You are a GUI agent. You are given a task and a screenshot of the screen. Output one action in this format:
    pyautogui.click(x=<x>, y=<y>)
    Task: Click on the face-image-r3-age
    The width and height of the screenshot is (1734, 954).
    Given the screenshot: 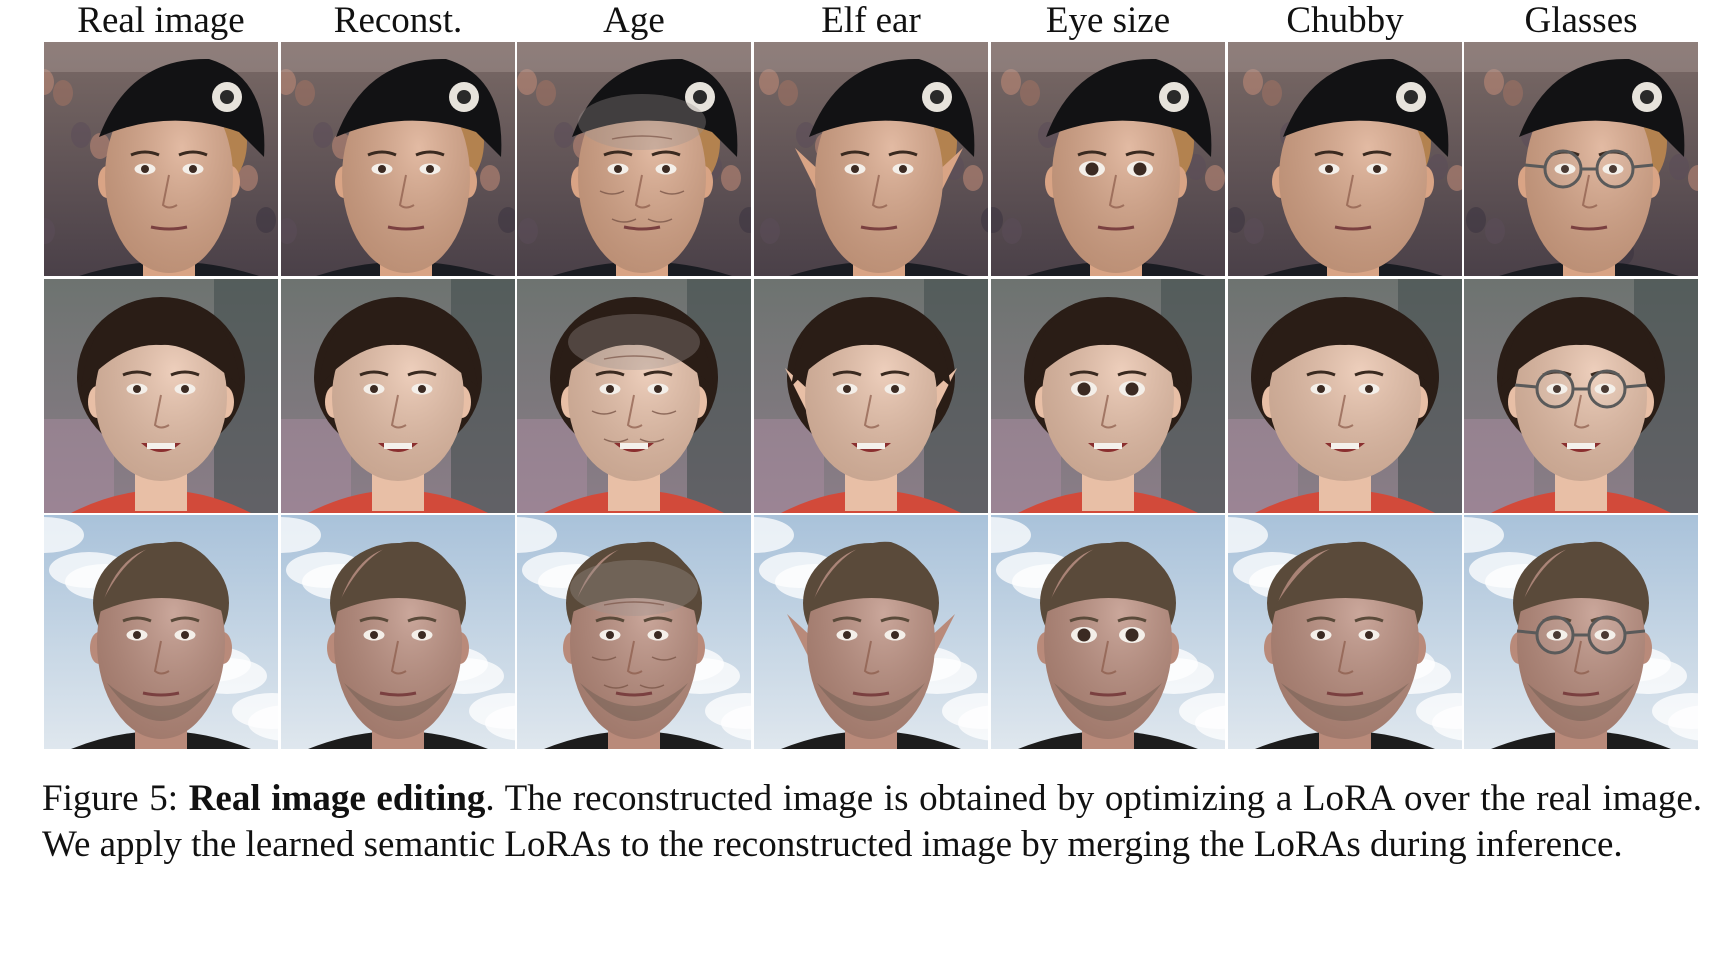 What is the action you would take?
    pyautogui.click(x=634, y=632)
    